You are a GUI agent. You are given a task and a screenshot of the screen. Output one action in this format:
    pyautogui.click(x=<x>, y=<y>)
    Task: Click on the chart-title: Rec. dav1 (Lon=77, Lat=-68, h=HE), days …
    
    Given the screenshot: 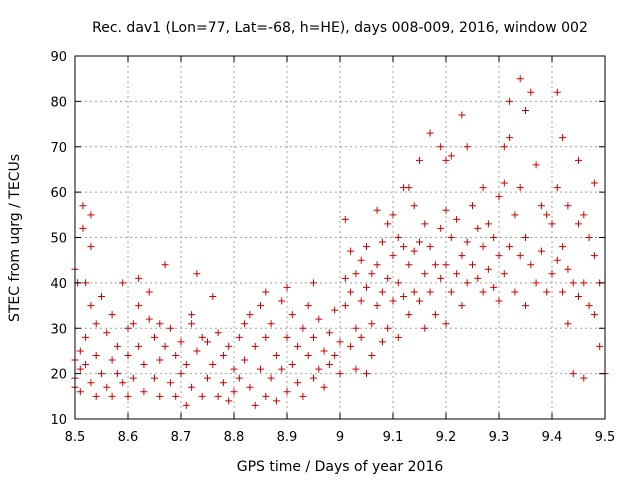 What is the action you would take?
    pyautogui.click(x=340, y=28)
    